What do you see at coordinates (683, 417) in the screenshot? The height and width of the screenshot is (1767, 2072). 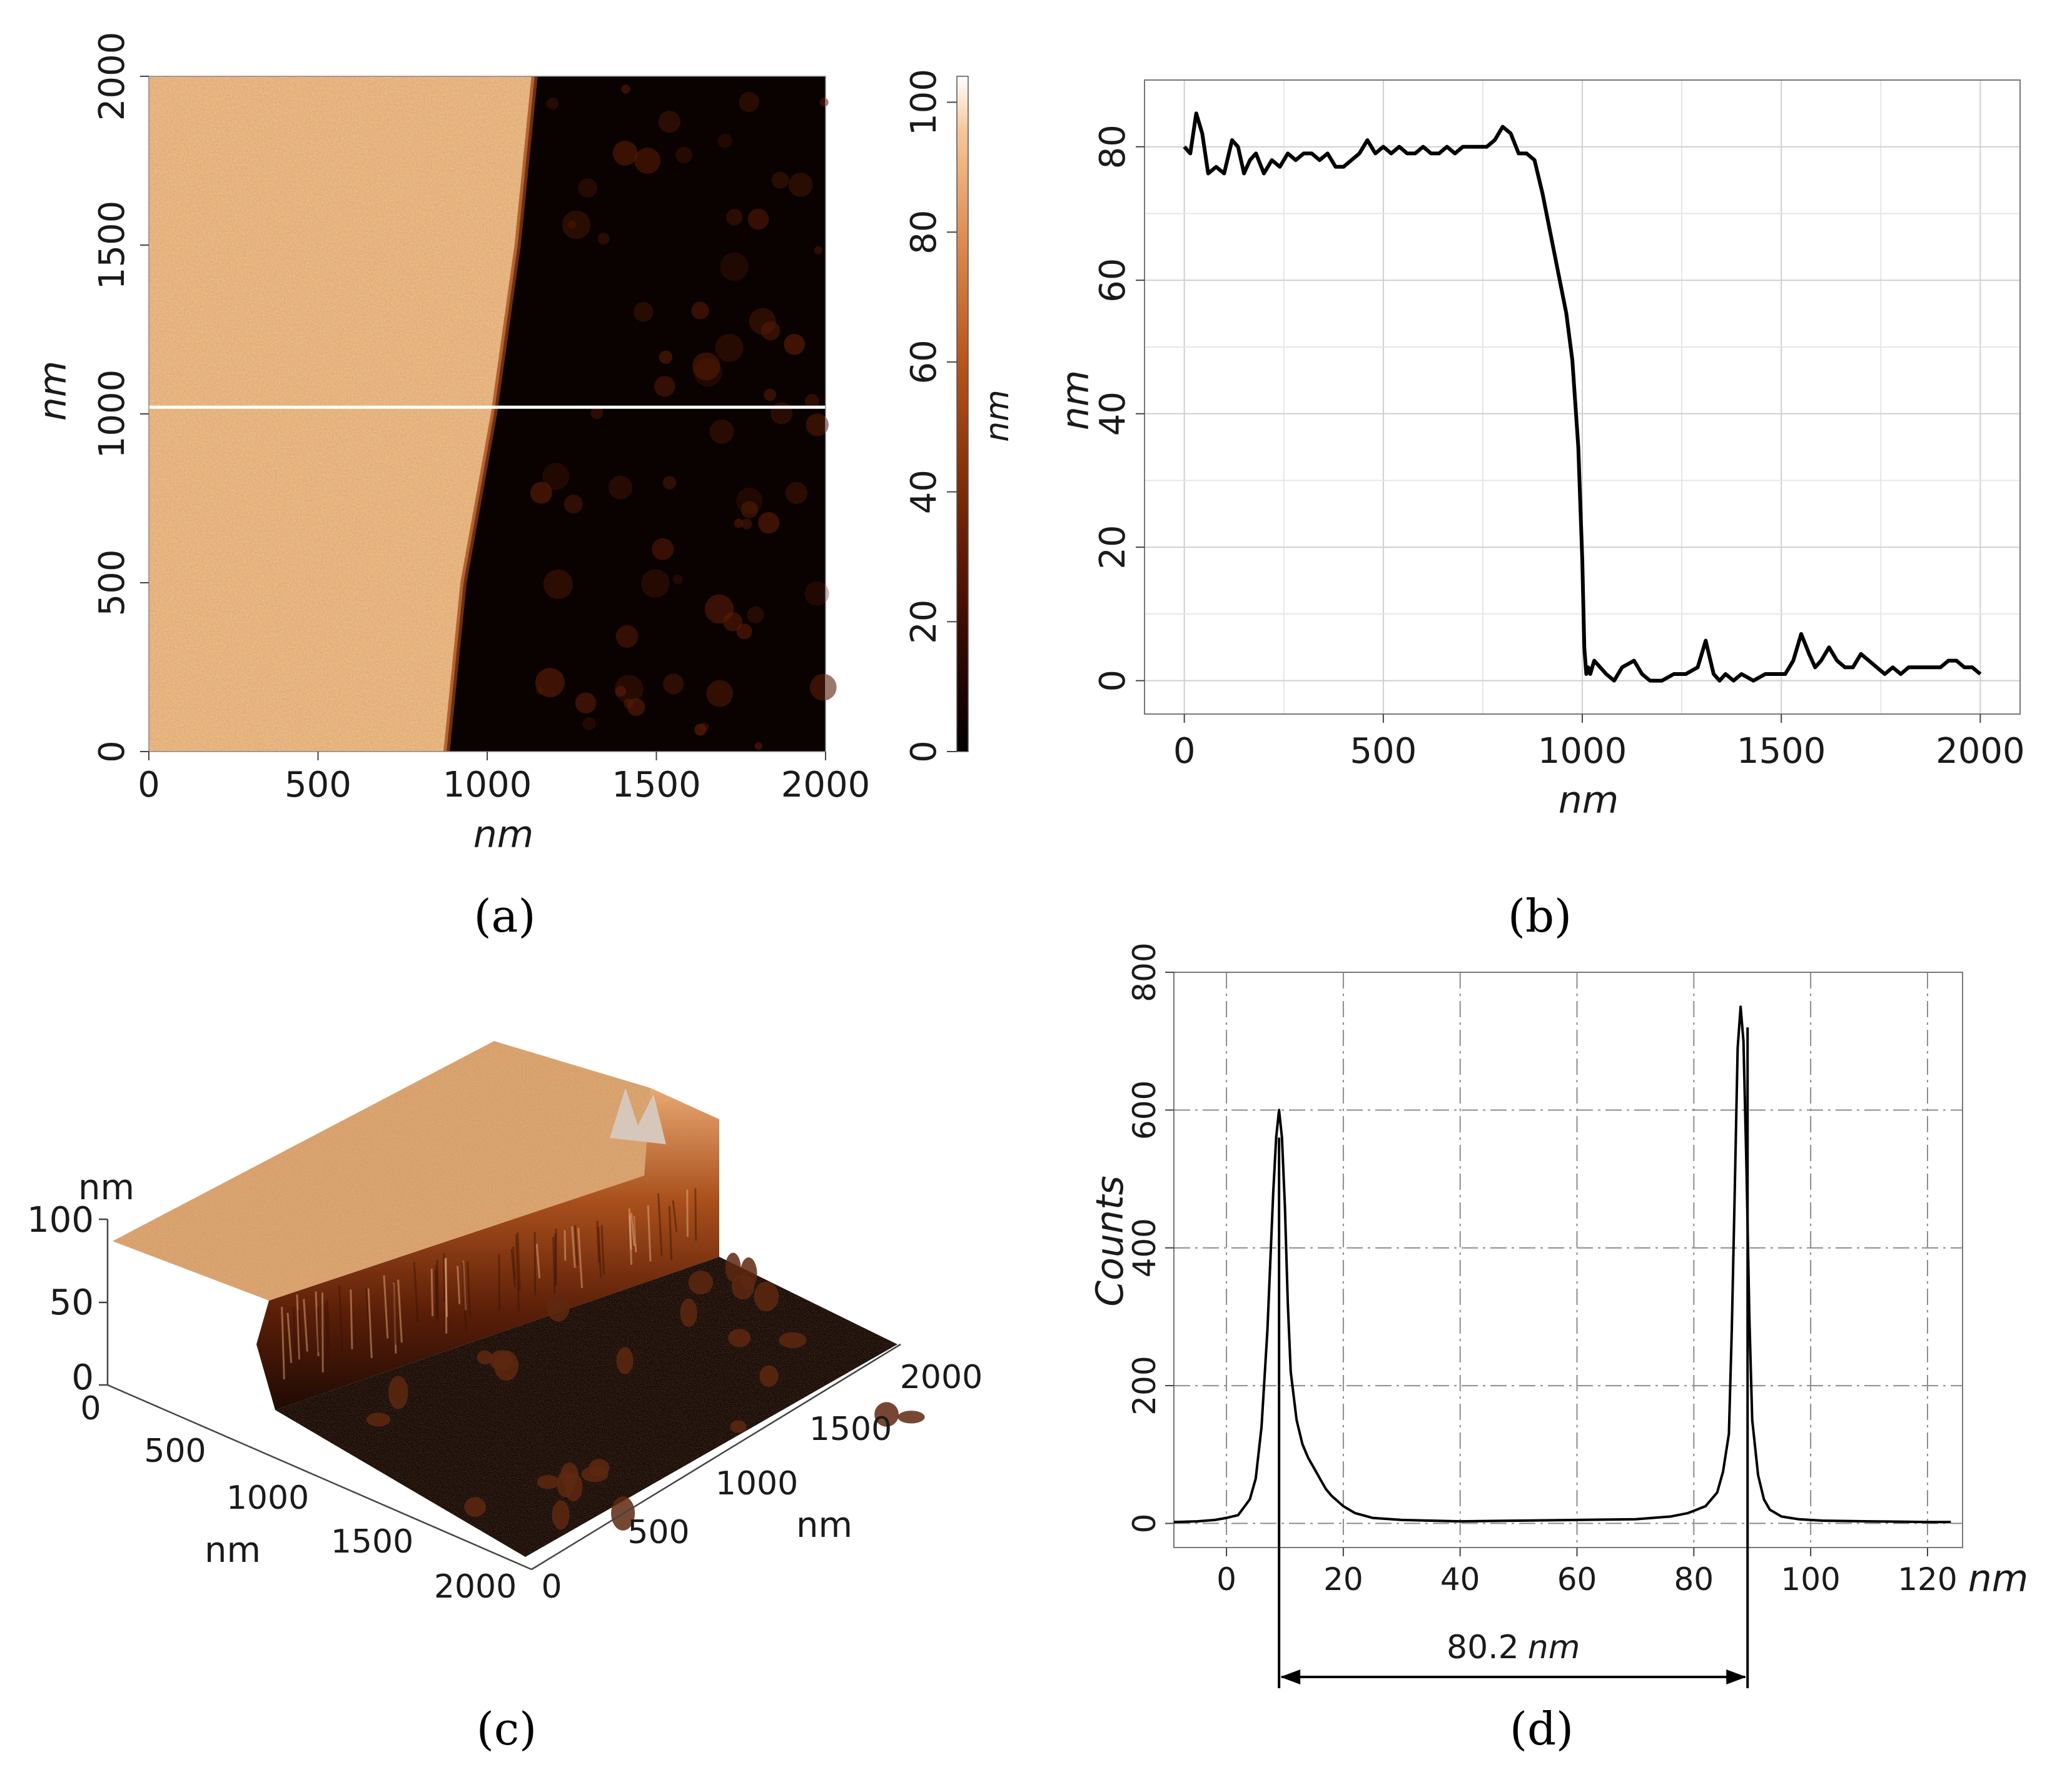 I see `afm-substrate-particles` at bounding box center [683, 417].